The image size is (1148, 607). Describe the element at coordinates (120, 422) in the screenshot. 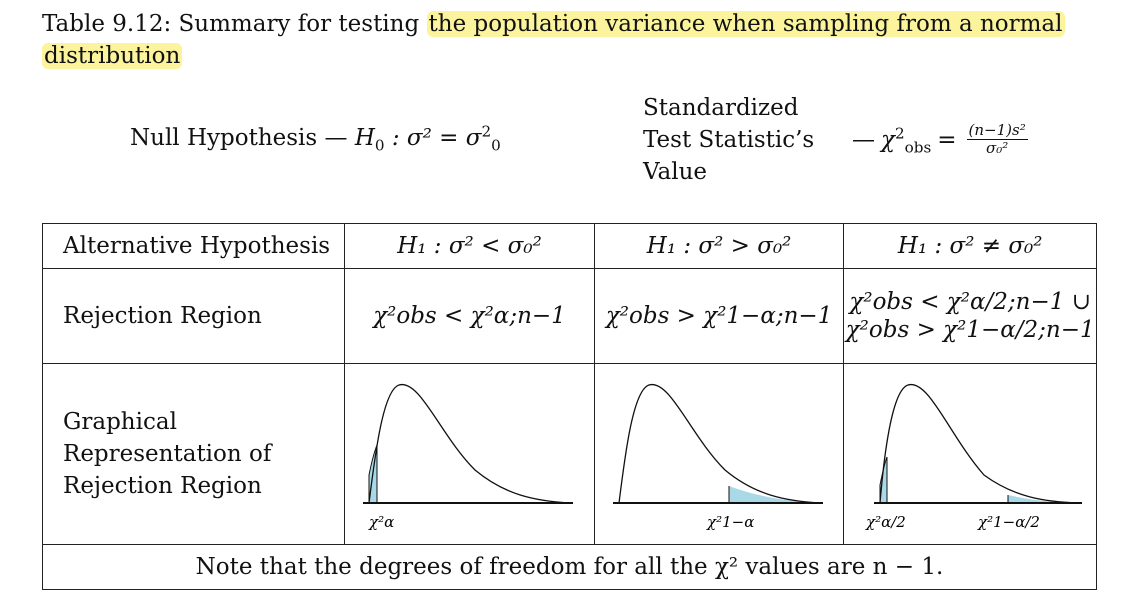

I see `graphical-label-1: Graphical` at that location.